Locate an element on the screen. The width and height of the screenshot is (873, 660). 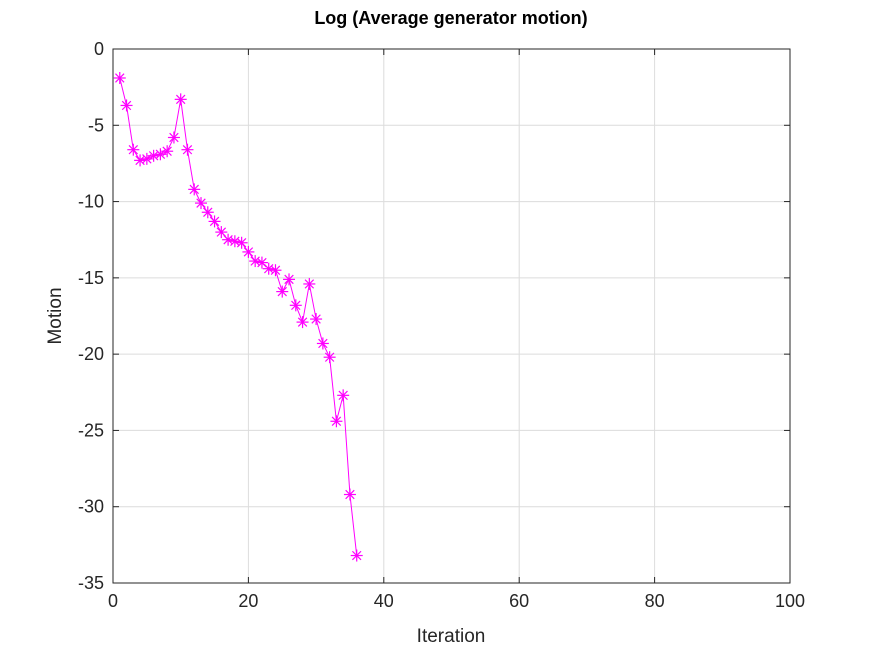
chart-title: Log (Average generator motion) is located at coordinates (450, 18).